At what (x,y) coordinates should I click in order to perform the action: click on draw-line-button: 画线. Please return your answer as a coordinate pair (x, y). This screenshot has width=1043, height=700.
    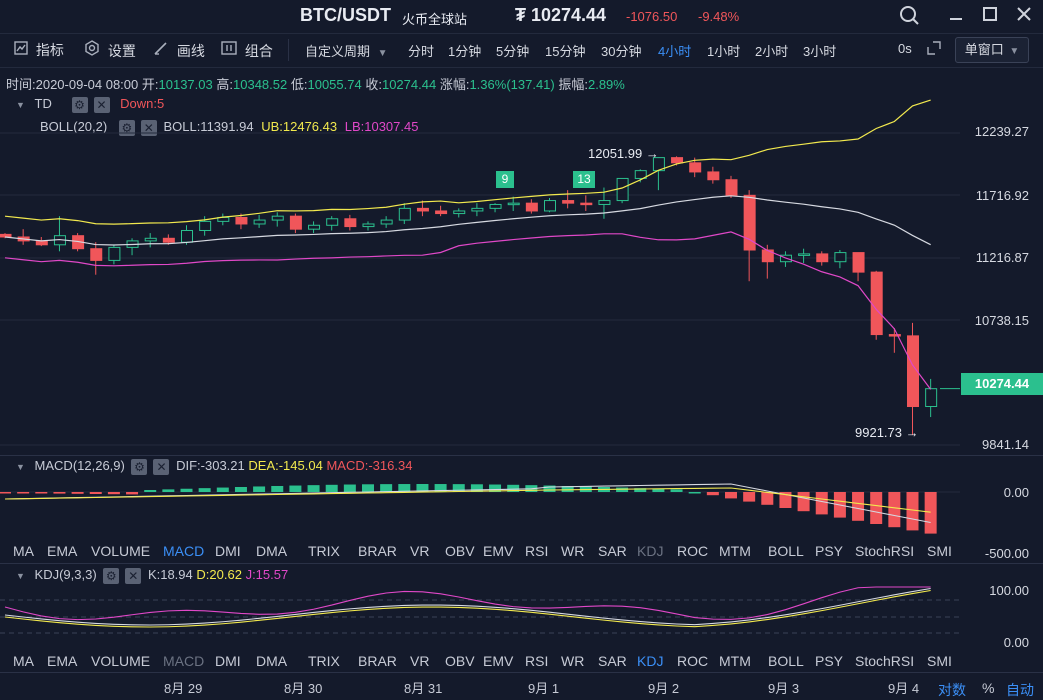
    Looking at the image, I should click on (179, 50).